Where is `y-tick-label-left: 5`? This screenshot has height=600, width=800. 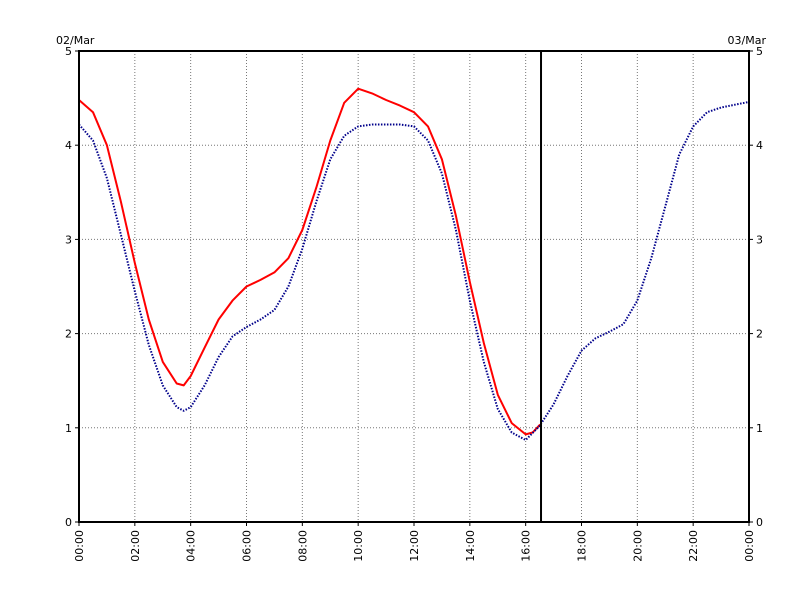
y-tick-label-left: 5 is located at coordinates (68, 51).